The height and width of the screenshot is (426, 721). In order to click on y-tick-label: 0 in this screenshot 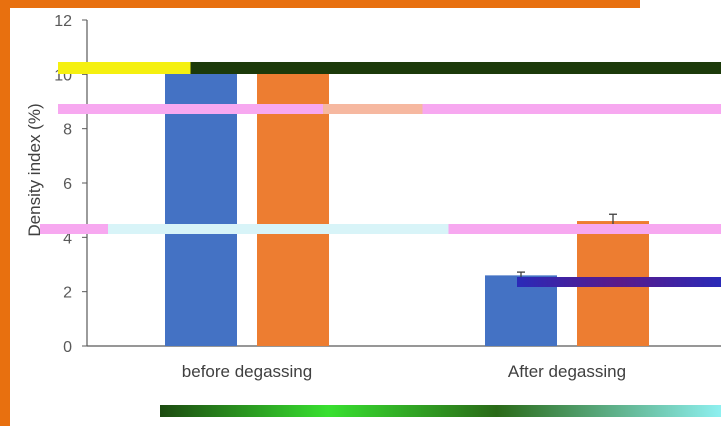, I will do `click(67, 347)`.